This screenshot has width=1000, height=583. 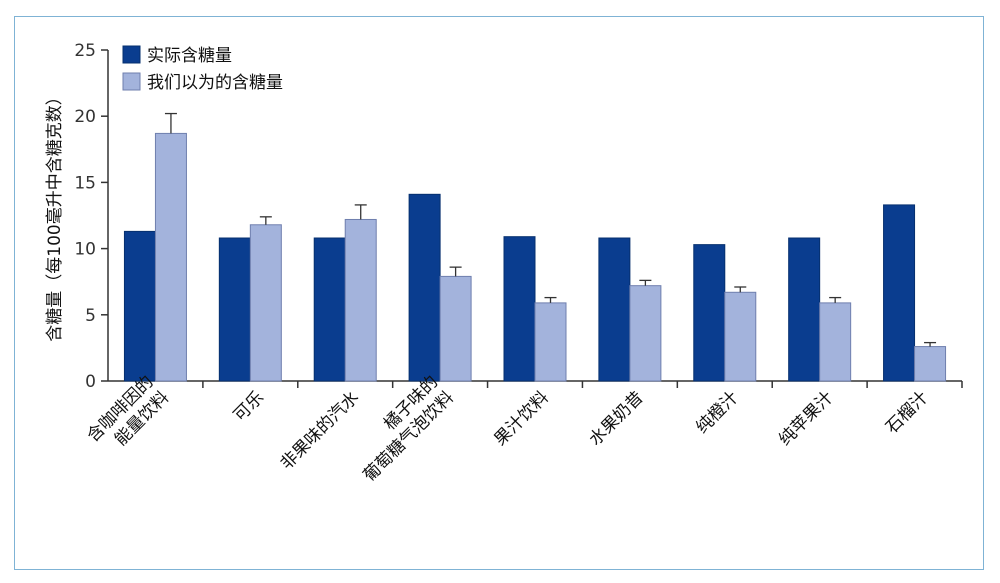 What do you see at coordinates (90, 382) in the screenshot?
I see `y-tick-label: 0` at bounding box center [90, 382].